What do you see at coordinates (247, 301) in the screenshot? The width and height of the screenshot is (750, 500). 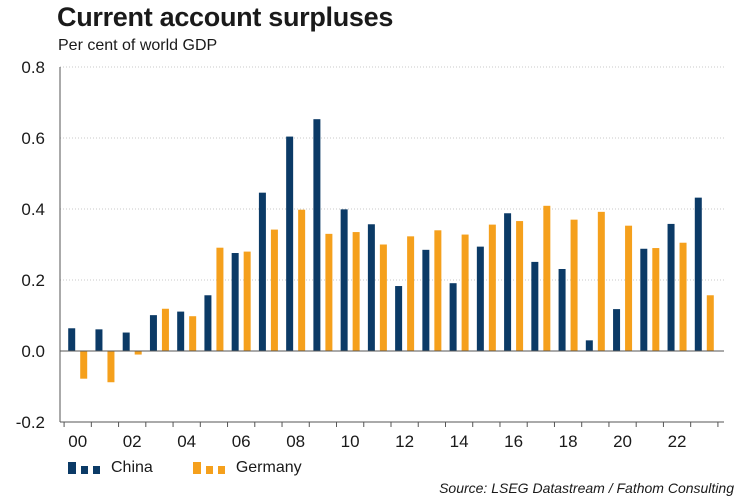 I see `bar-germany-2006` at bounding box center [247, 301].